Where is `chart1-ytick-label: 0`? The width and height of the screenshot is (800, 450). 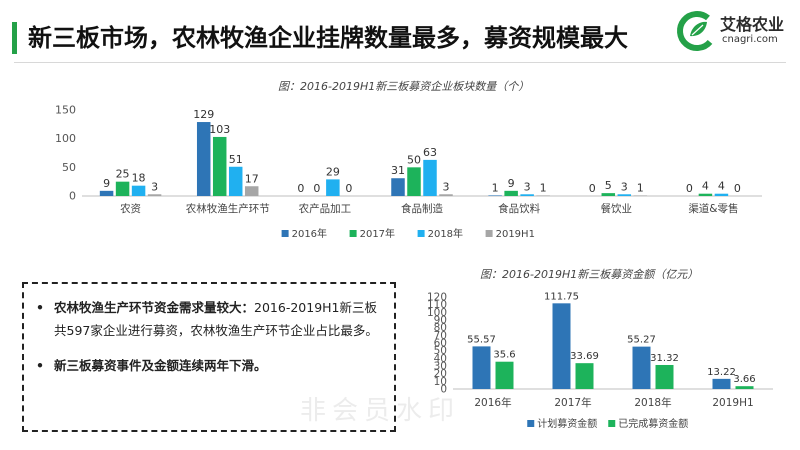 chart1-ytick-label: 0 is located at coordinates (72, 196).